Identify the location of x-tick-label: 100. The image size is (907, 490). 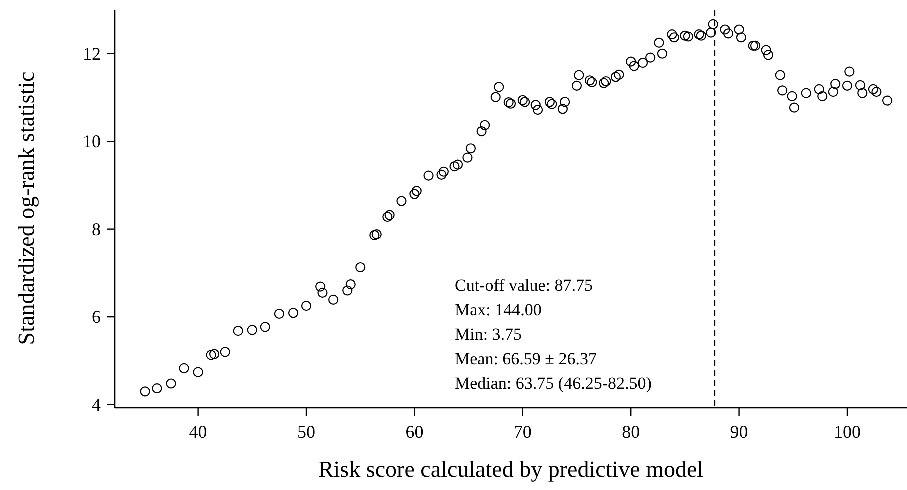
(847, 432).